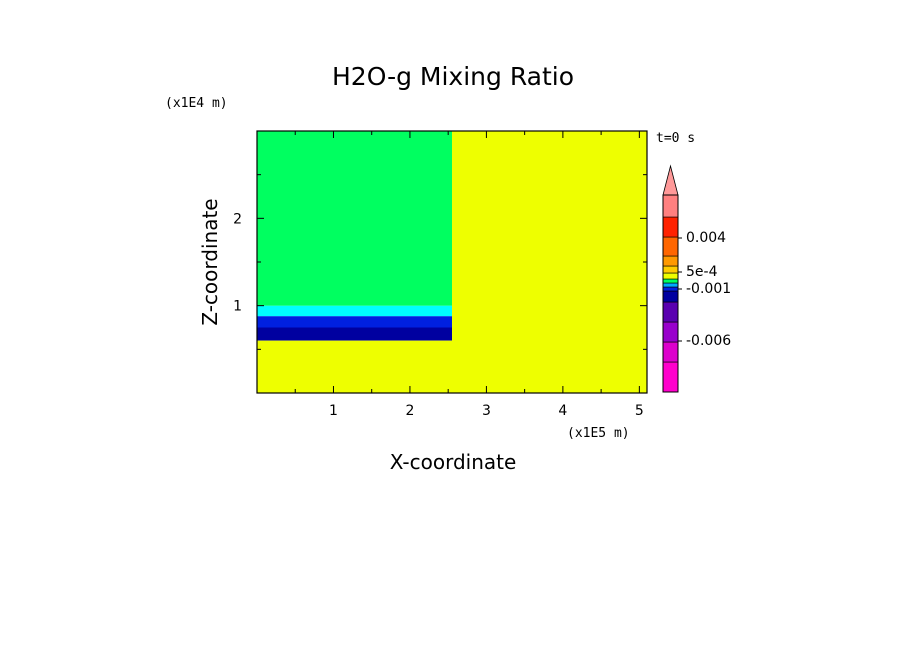 This screenshot has height=654, width=904. I want to click on time-label: t=0 s, so click(675, 138).